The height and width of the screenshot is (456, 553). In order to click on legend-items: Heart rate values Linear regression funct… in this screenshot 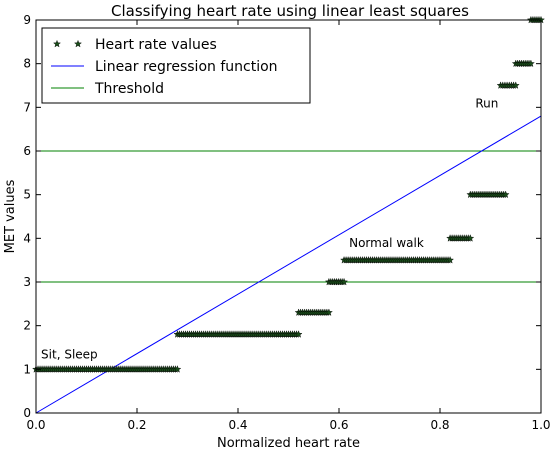, I will do `click(164, 67)`.